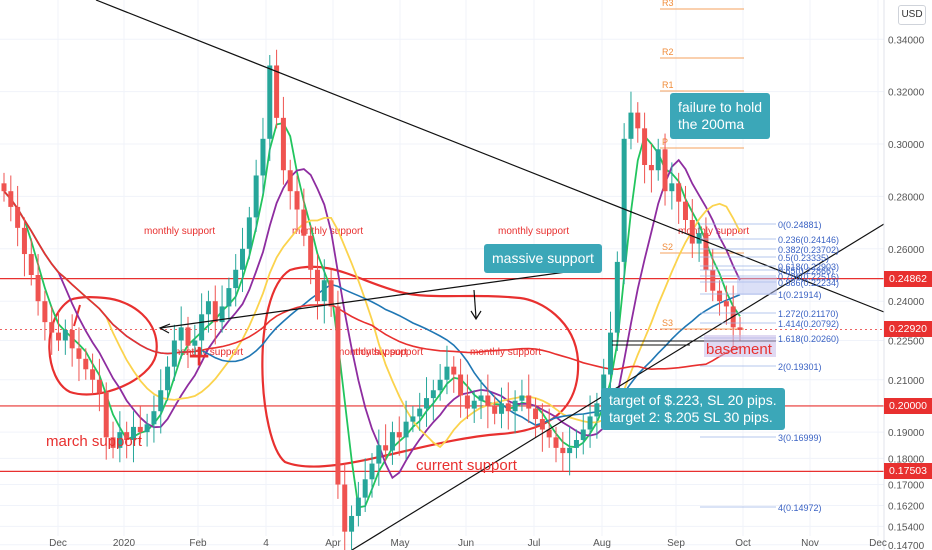 Image resolution: width=932 pixels, height=550 pixels. What do you see at coordinates (466, 465) in the screenshot?
I see `current-support-label: current support` at bounding box center [466, 465].